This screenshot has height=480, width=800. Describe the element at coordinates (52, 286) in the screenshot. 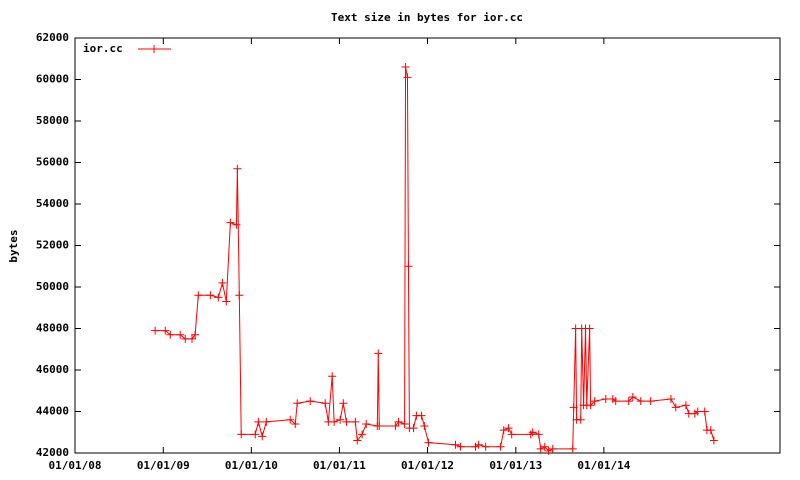

I see `y-tick-label: 50000` at that location.